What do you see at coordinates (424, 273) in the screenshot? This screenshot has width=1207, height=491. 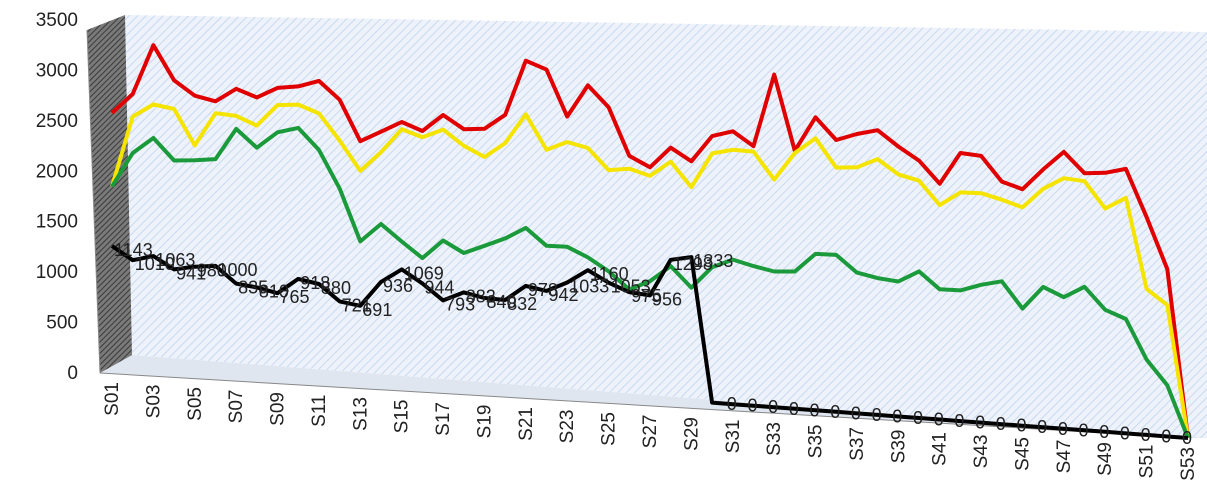 I see `data-label-14: 1069` at bounding box center [424, 273].